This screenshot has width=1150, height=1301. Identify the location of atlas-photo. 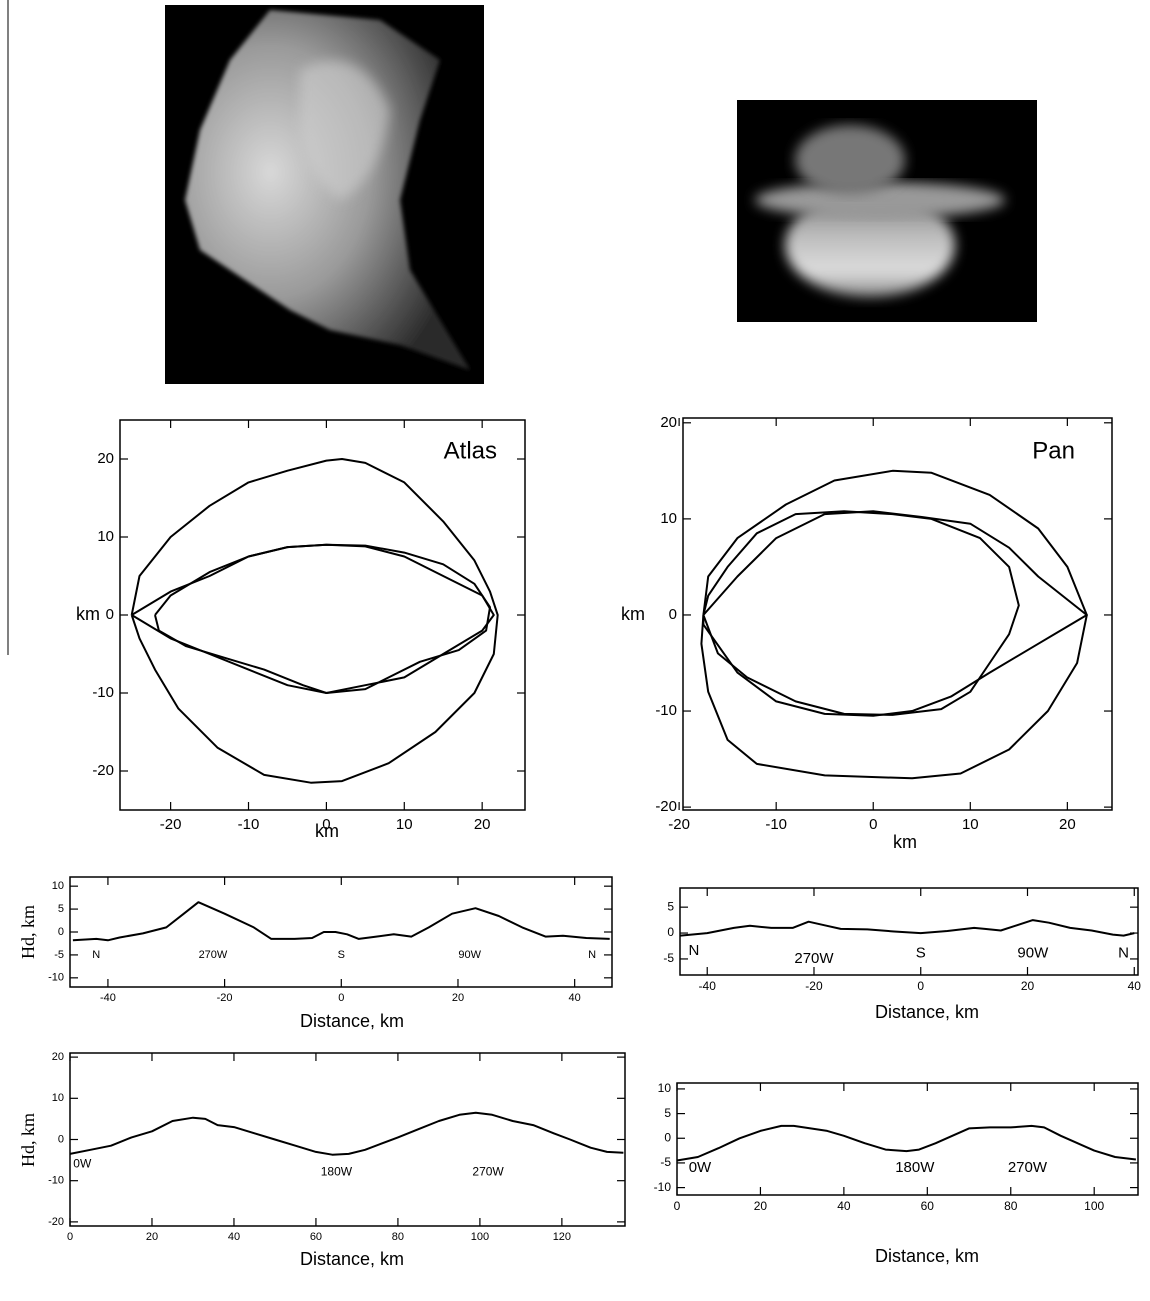
(324, 194).